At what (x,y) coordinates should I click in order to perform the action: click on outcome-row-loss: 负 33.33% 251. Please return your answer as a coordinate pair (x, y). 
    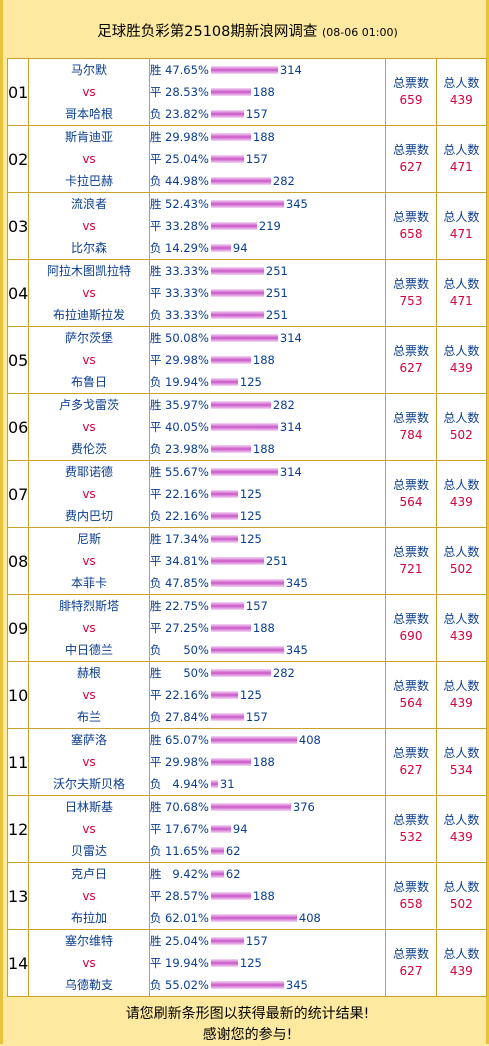
    Looking at the image, I should click on (267, 315).